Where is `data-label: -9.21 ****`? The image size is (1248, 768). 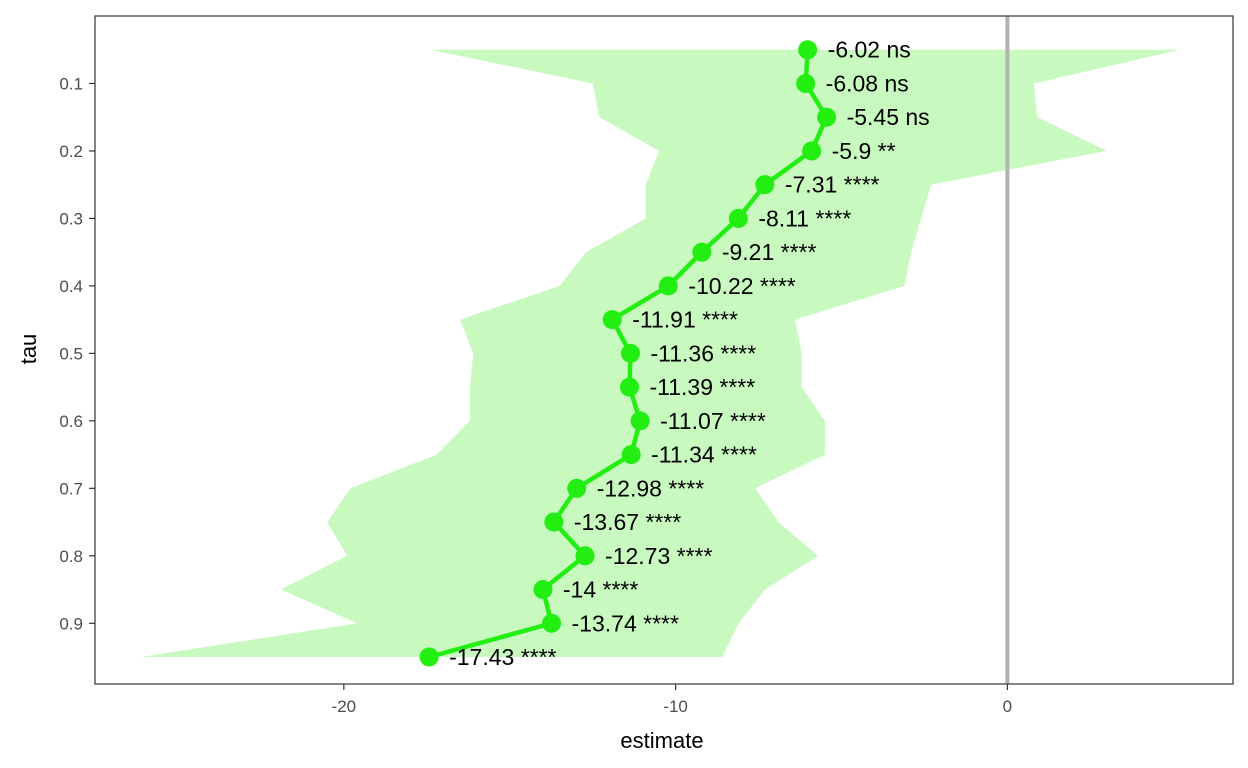 data-label: -9.21 **** is located at coordinates (769, 252).